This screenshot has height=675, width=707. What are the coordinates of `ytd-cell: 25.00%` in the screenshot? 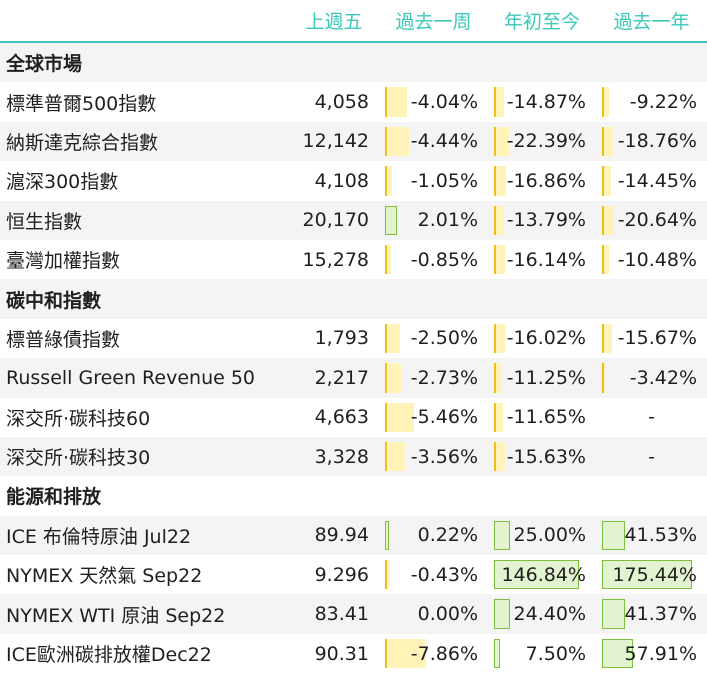 It's located at (542, 535).